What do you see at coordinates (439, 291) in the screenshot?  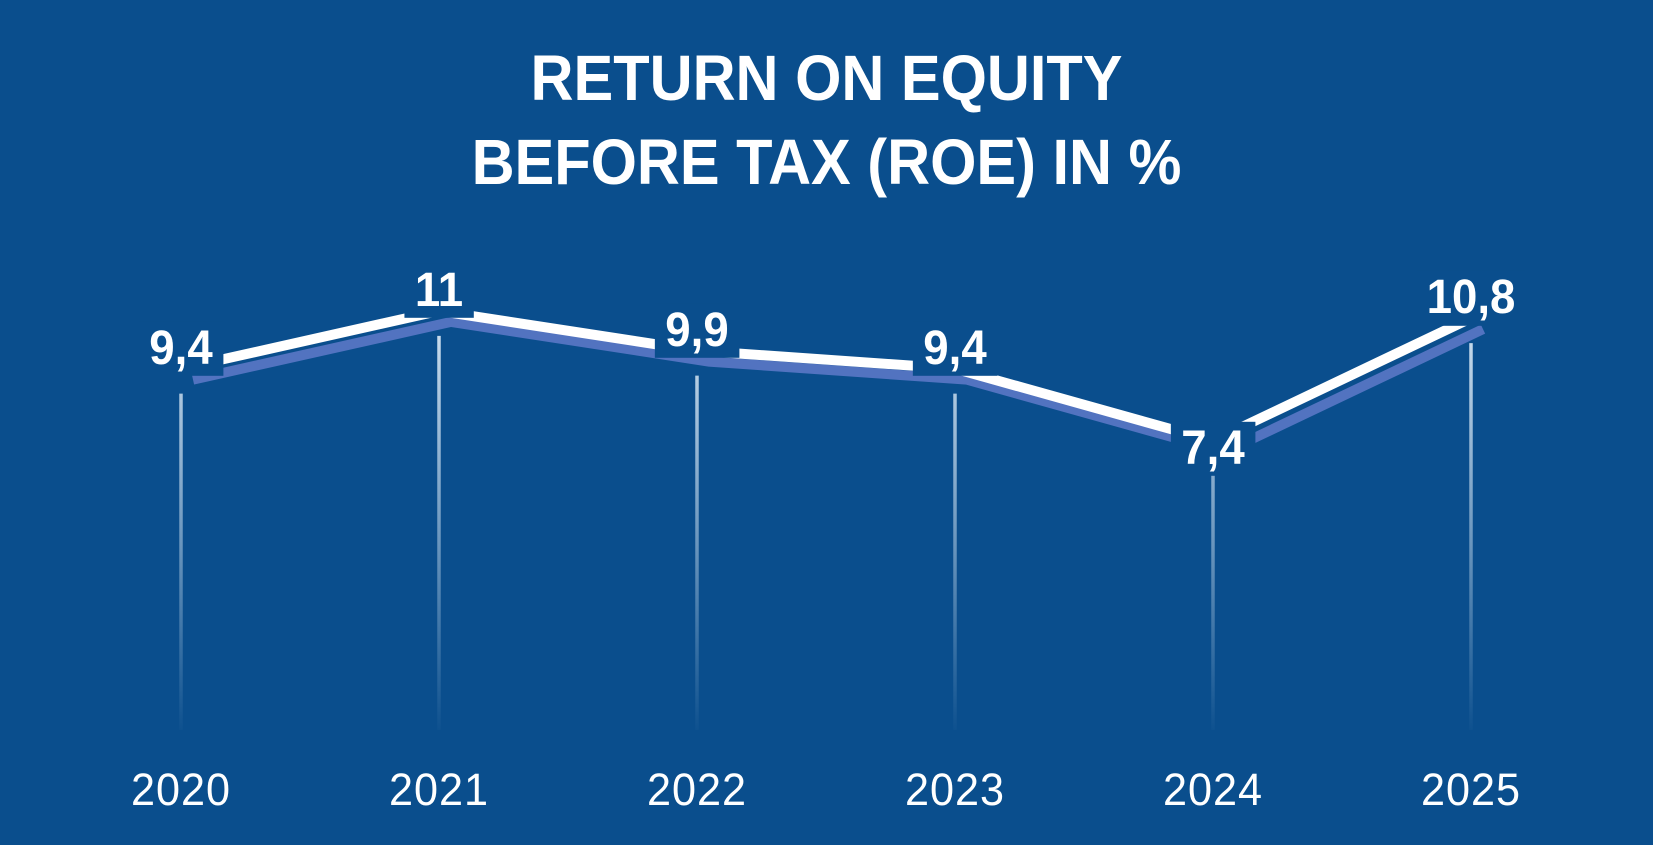 I see `data-label-2021: 11` at bounding box center [439, 291].